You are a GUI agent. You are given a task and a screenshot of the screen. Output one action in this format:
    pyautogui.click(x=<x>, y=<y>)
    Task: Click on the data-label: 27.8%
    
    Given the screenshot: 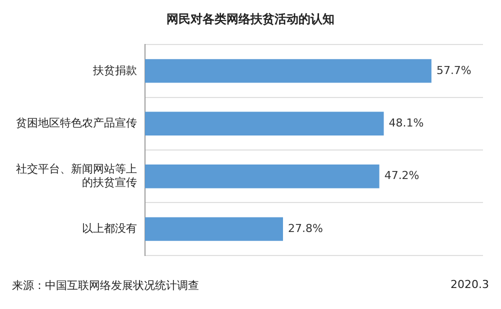 What is the action you would take?
    pyautogui.click(x=305, y=228)
    